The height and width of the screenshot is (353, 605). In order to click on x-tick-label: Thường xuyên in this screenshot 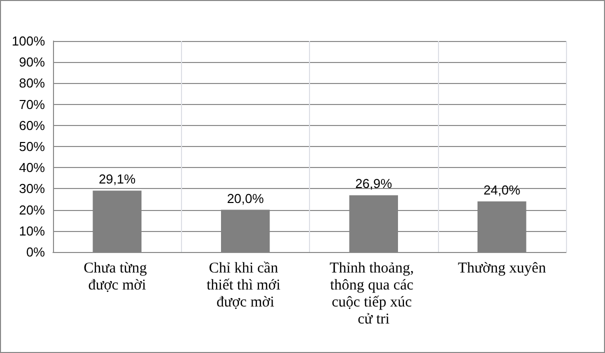, I will do `click(502, 268)`.